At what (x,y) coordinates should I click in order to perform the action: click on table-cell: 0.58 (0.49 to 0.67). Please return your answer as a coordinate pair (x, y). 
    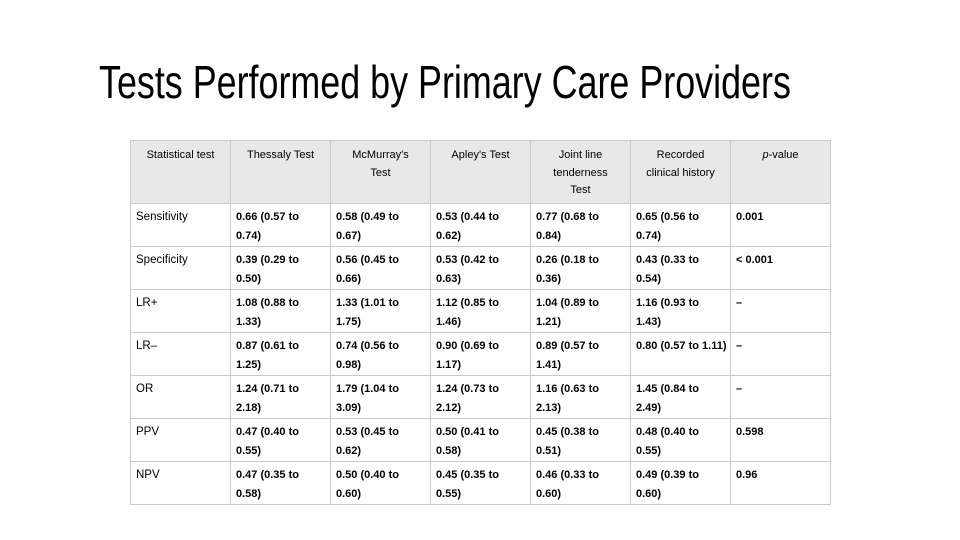
    Looking at the image, I should click on (380, 225).